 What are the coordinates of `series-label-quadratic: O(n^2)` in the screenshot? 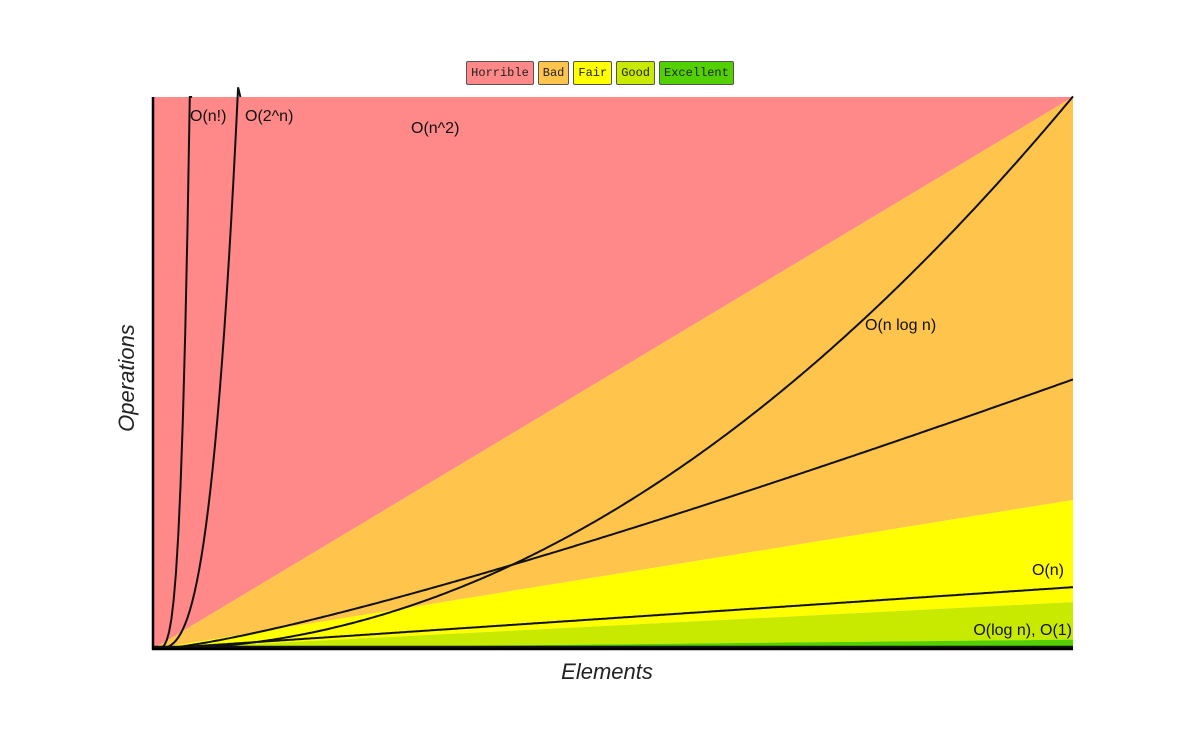 It's located at (435, 128).